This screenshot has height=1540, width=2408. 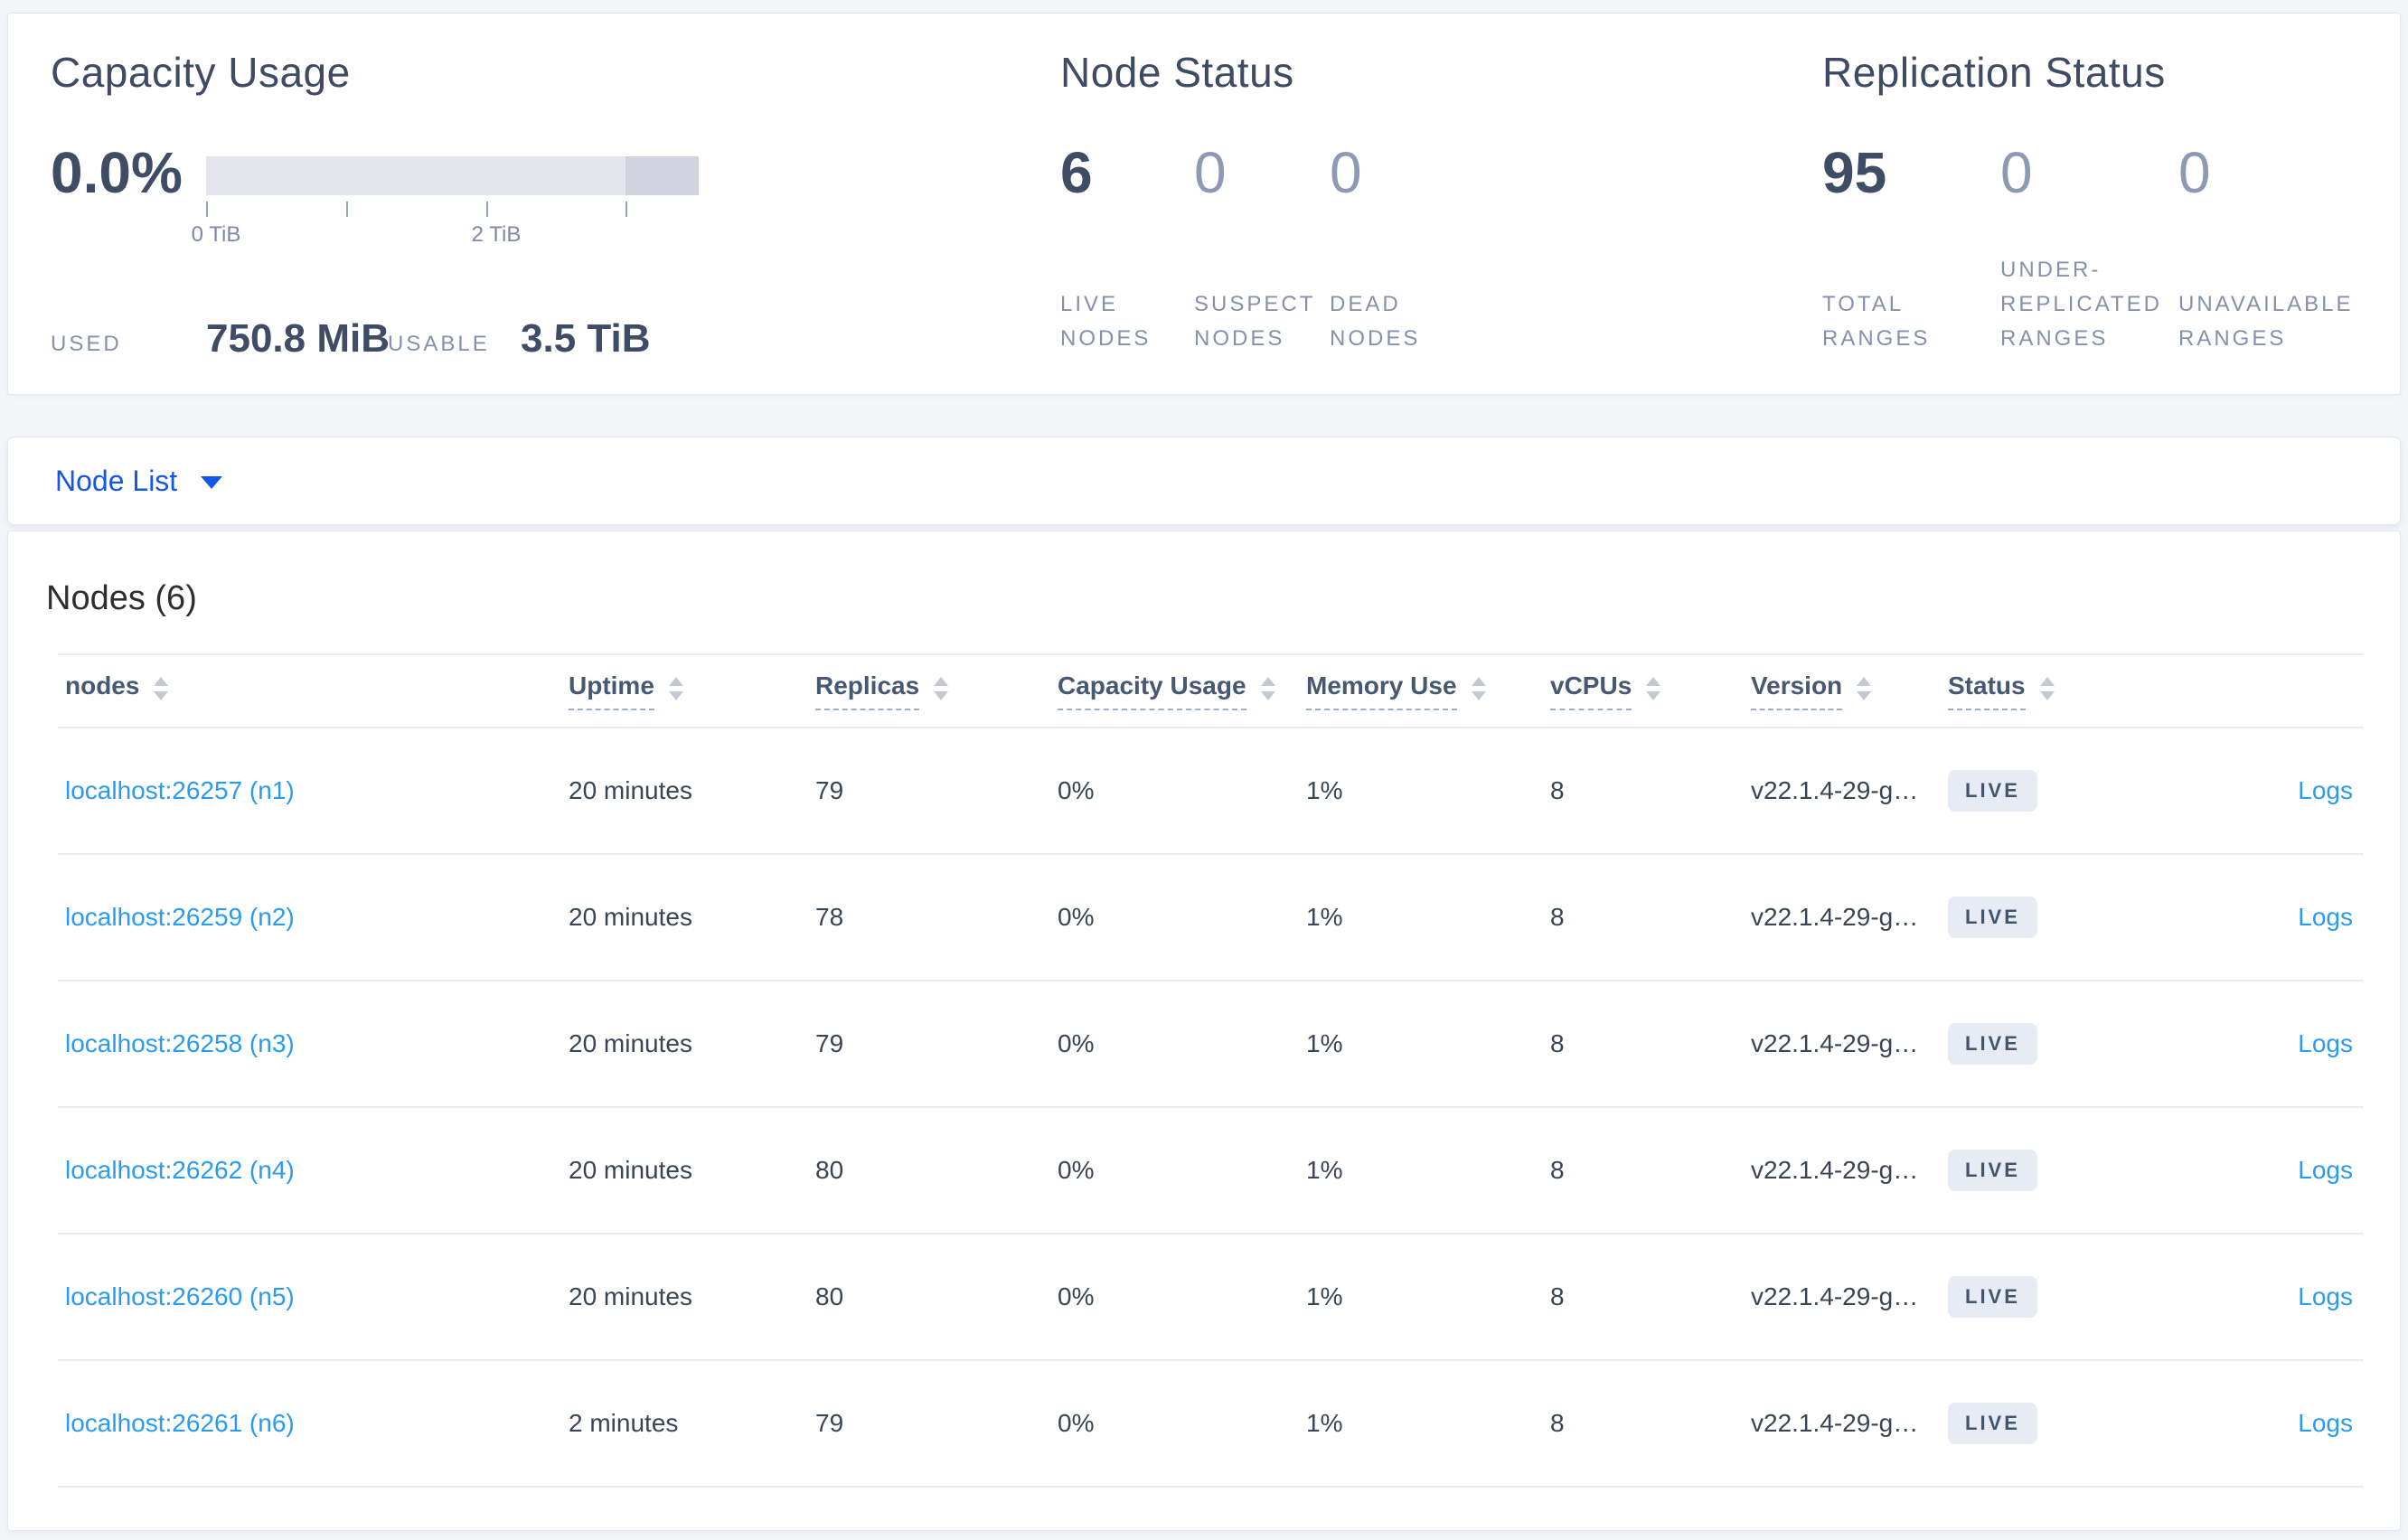 What do you see at coordinates (180, 1170) in the screenshot?
I see `node-link: localhost:26262 (n4)` at bounding box center [180, 1170].